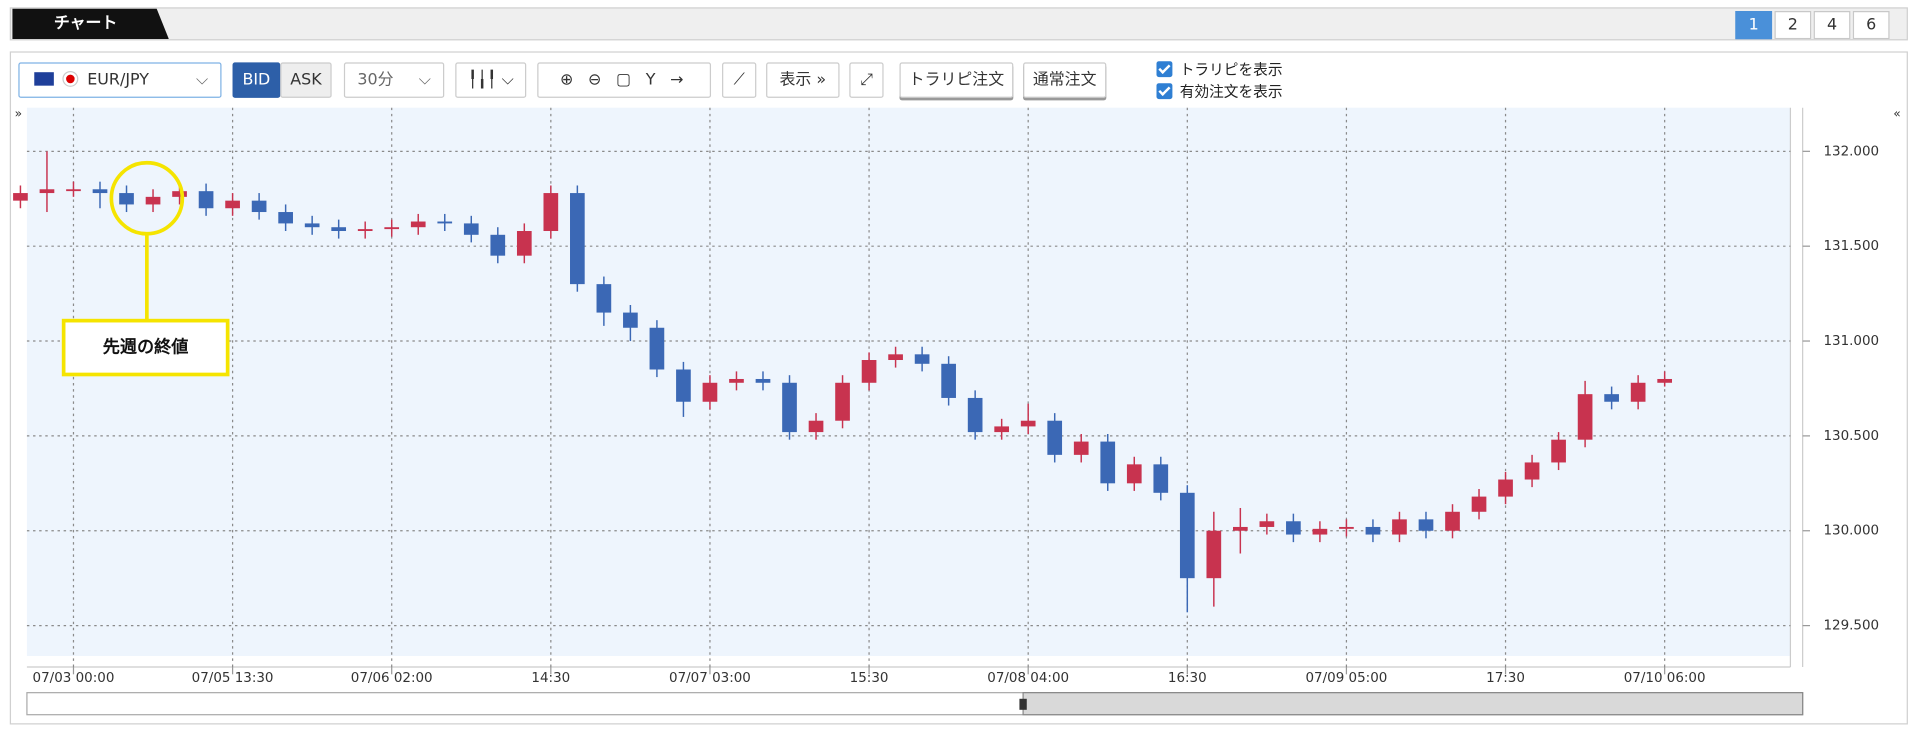 The width and height of the screenshot is (1919, 733). I want to click on x-tick-label: 07/10 06:00, so click(1665, 678).